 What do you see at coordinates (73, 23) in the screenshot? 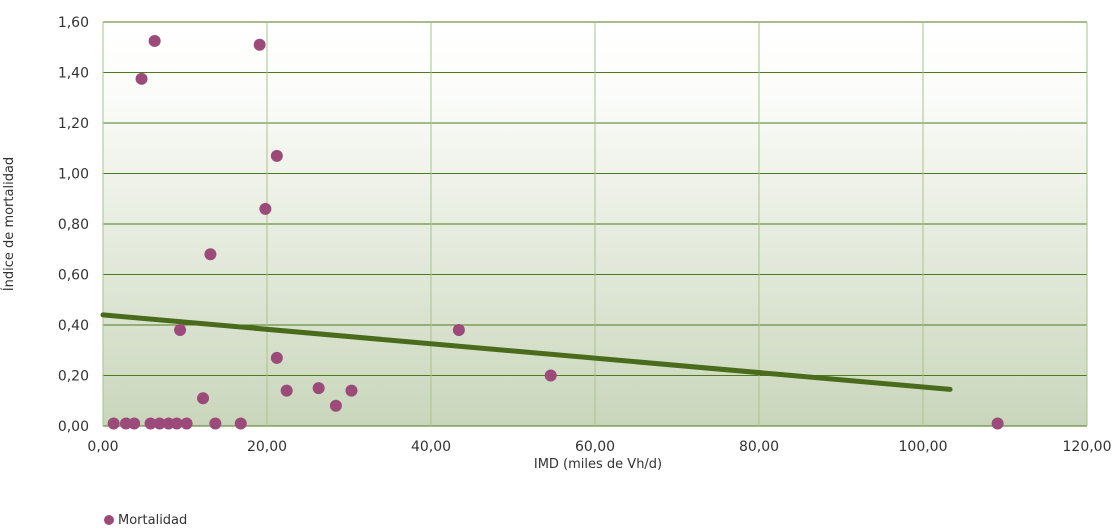
I see `y-tick-label: 1,60` at bounding box center [73, 23].